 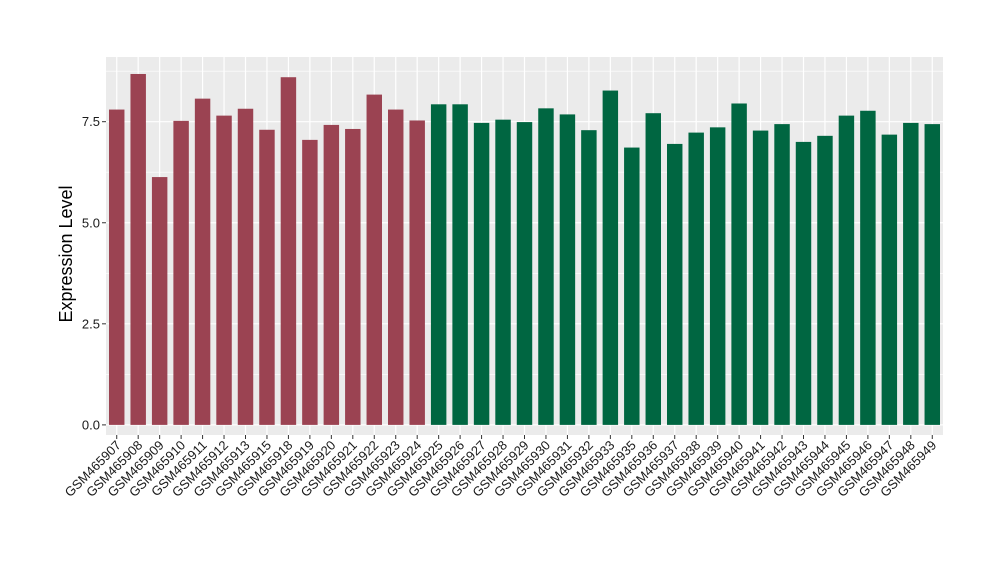 What do you see at coordinates (245, 266) in the screenshot?
I see `bar-GSM465913` at bounding box center [245, 266].